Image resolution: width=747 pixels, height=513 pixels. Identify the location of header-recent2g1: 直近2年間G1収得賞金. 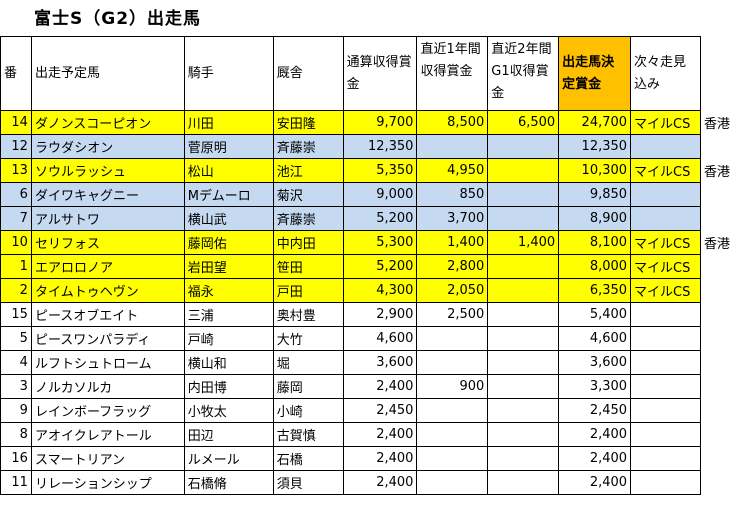
(523, 73).